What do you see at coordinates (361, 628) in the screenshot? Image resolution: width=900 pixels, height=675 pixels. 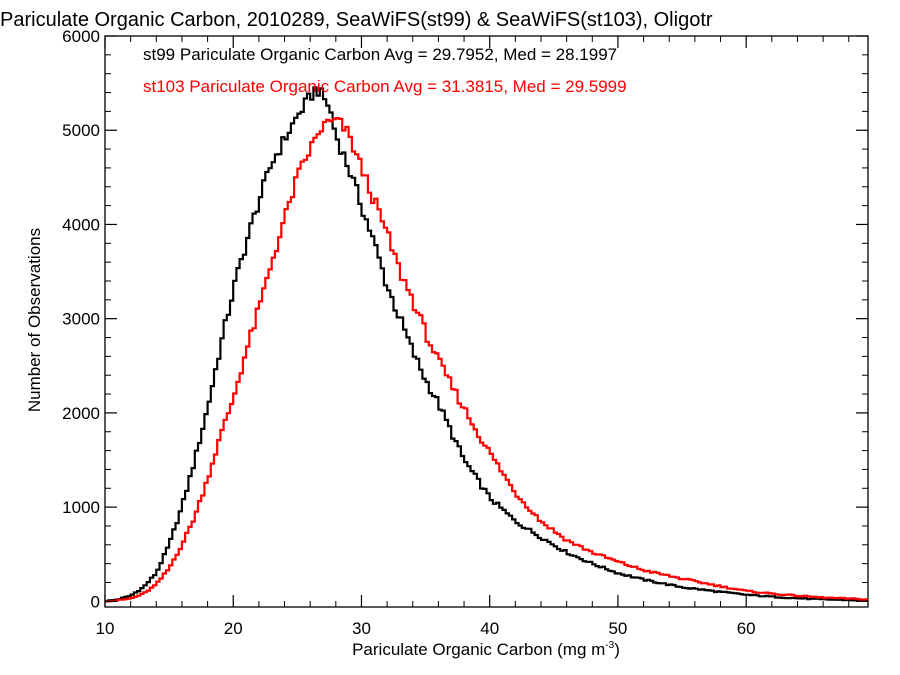 I see `x-tick-label: 30` at bounding box center [361, 628].